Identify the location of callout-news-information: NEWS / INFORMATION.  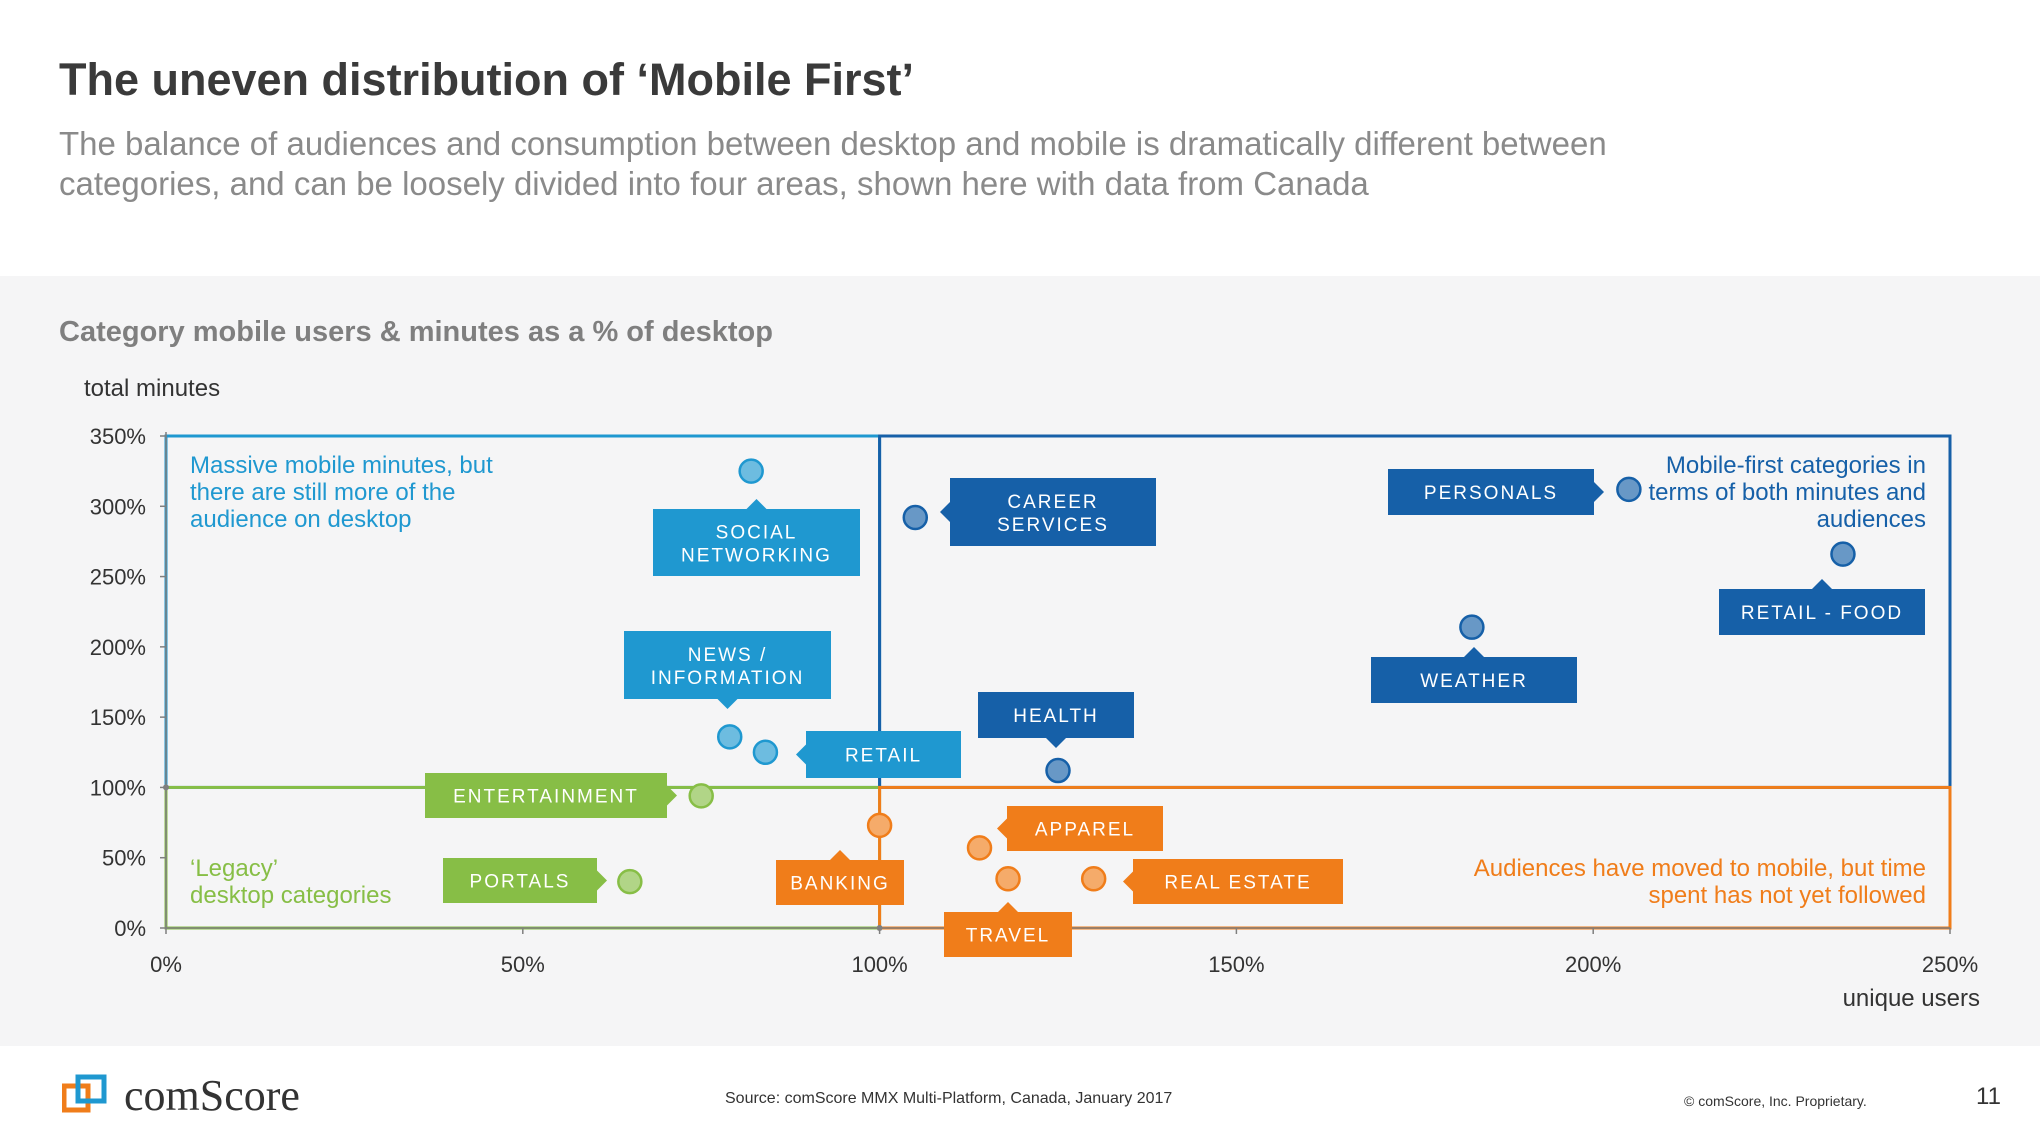
(727, 670).